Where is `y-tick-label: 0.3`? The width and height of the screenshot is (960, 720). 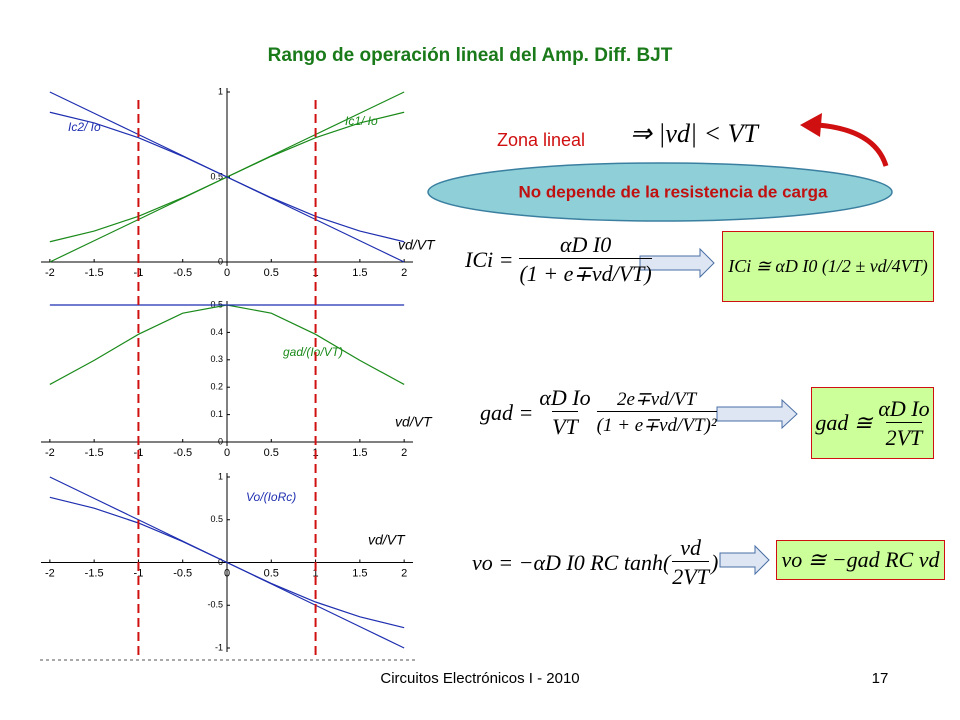
y-tick-label: 0.3 is located at coordinates (216, 359).